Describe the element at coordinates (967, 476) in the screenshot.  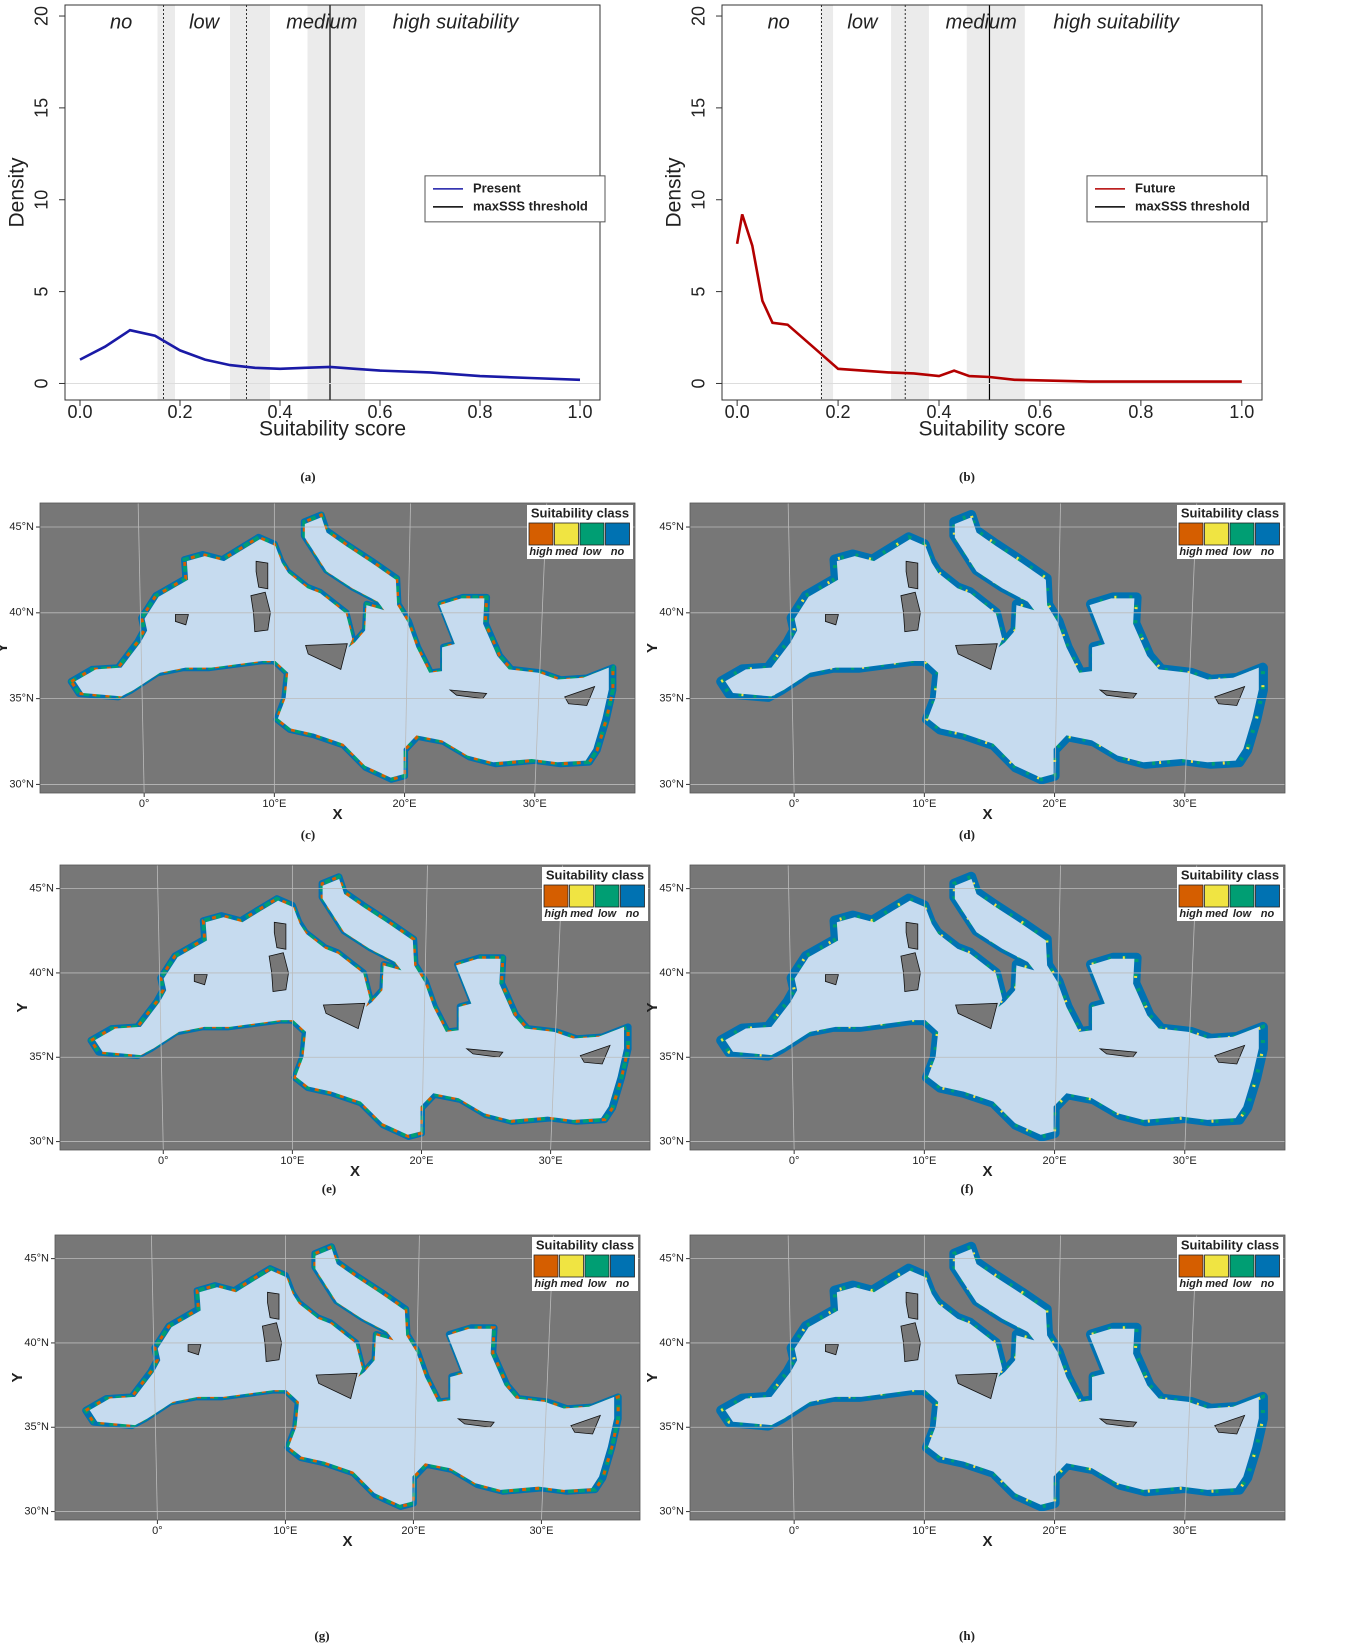
I see `caption: (b)` at that location.